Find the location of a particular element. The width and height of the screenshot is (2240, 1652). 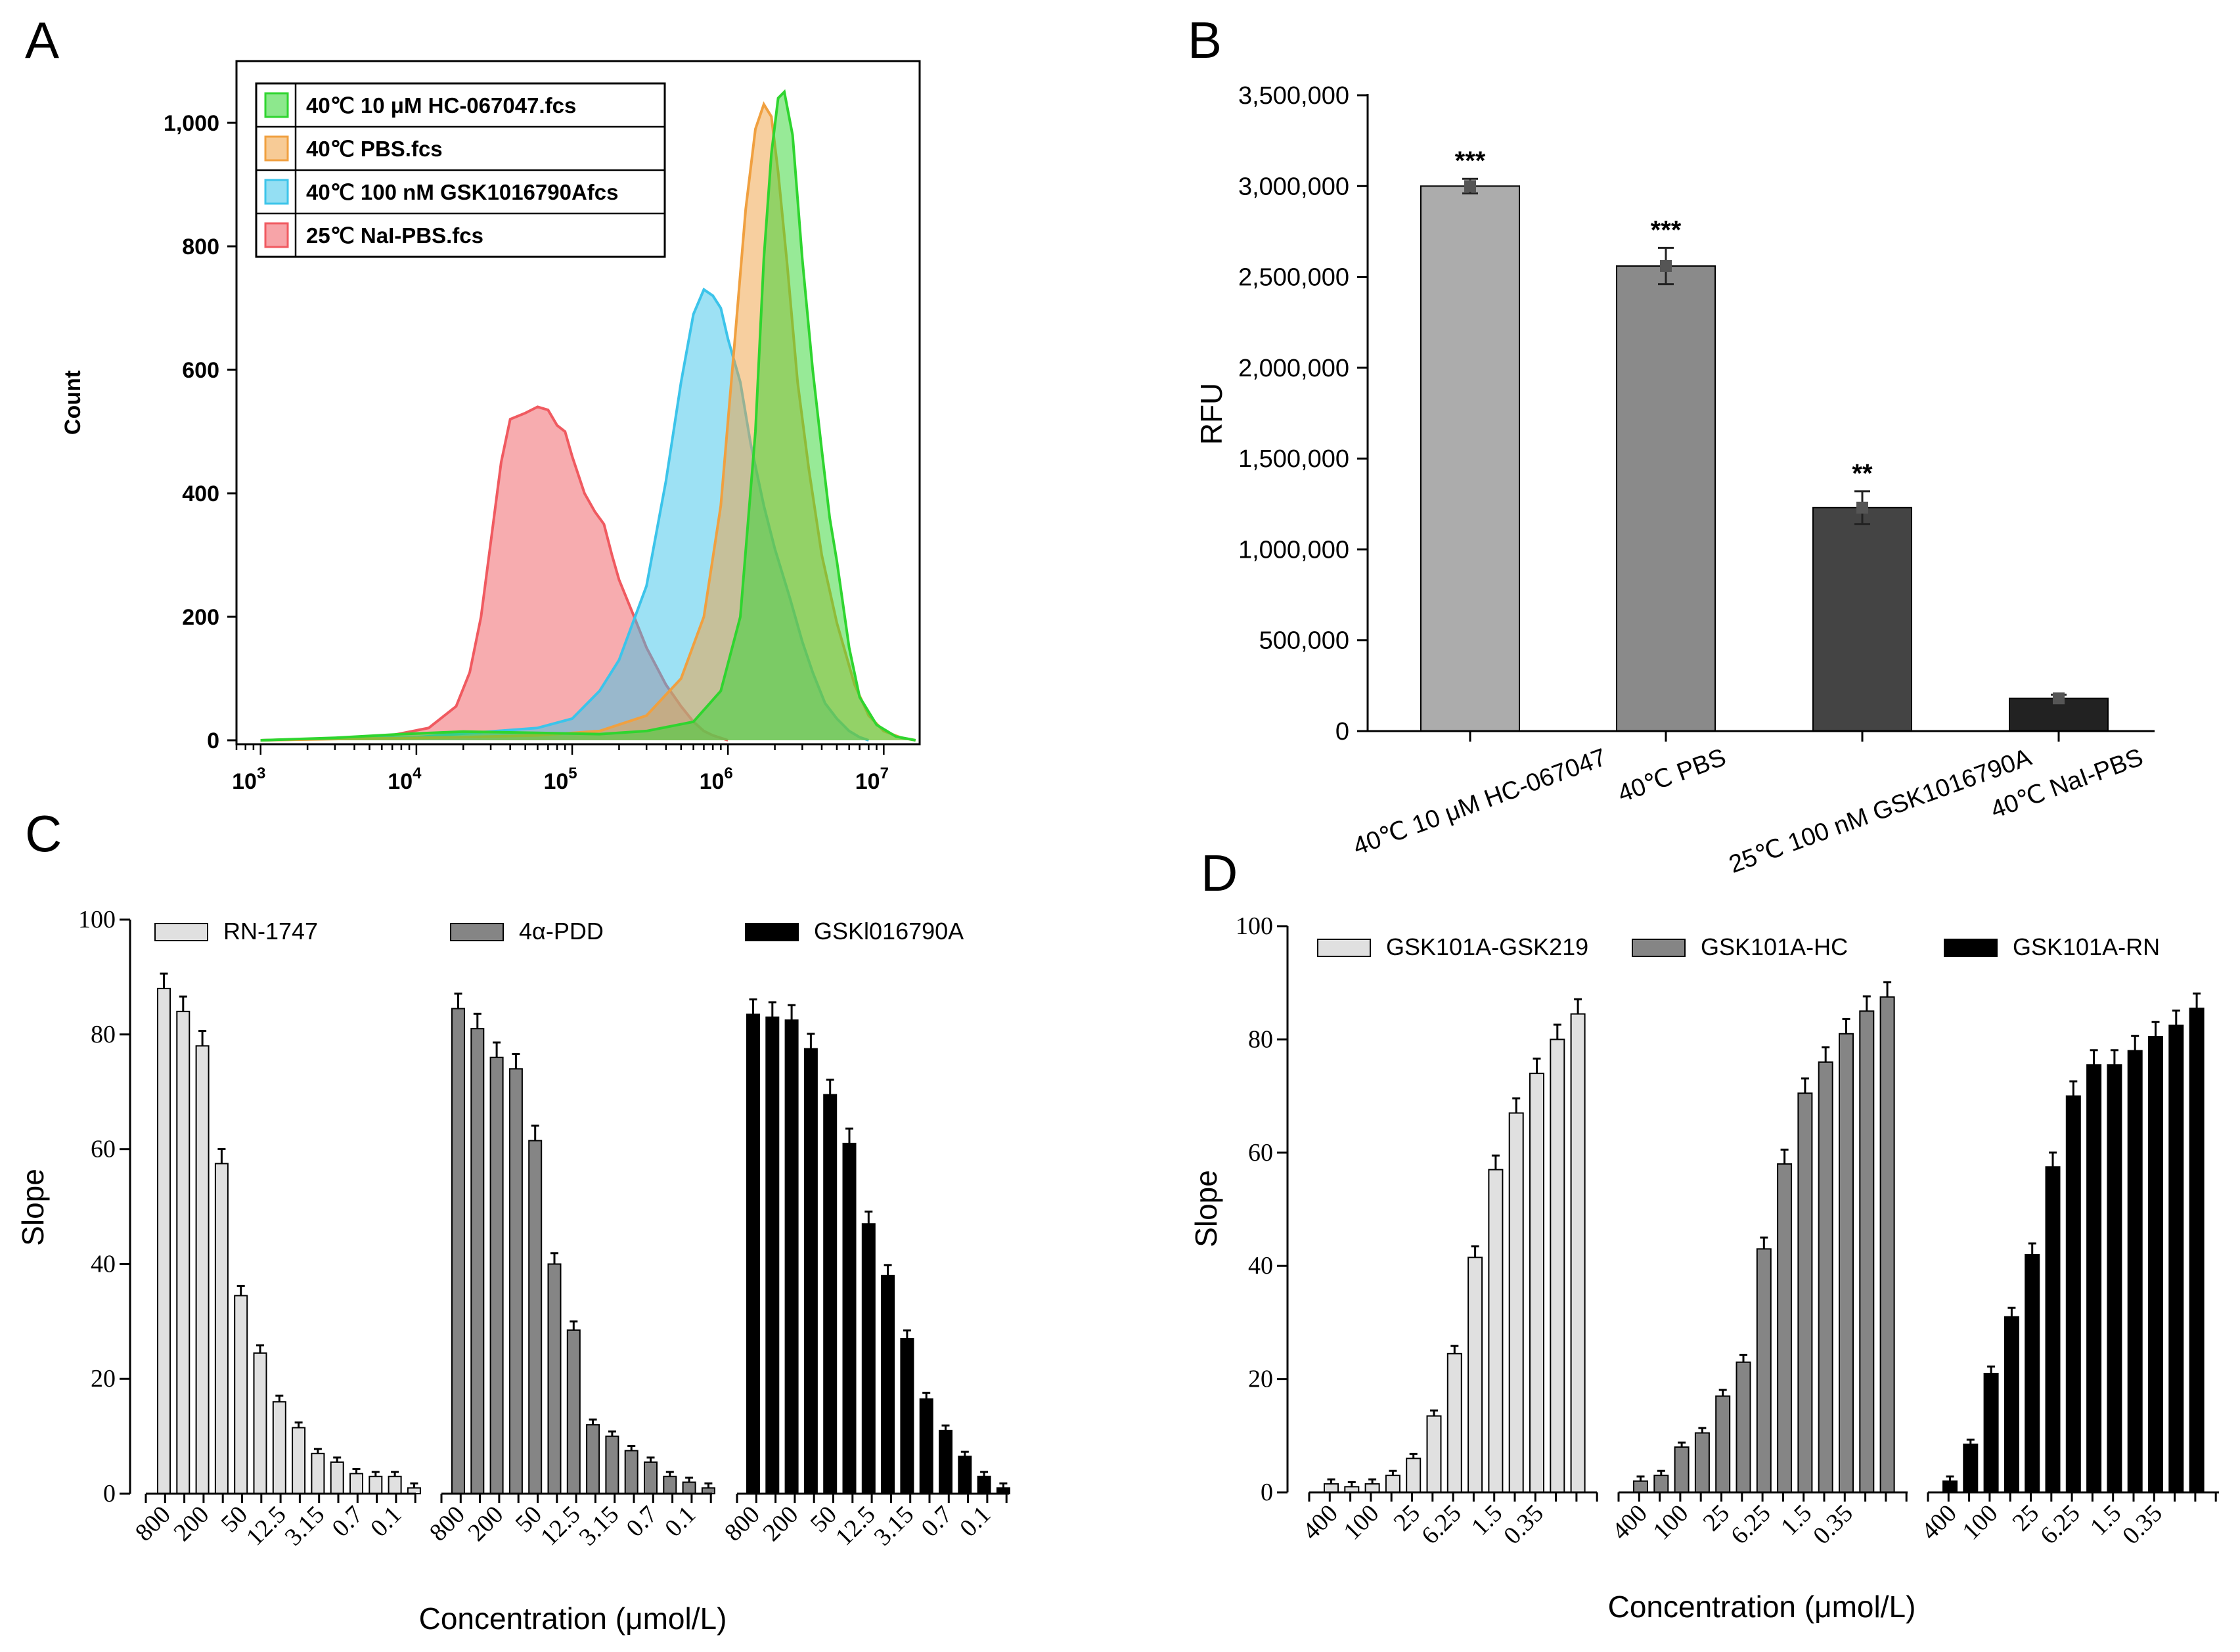

panel-letter-c: C is located at coordinates (43, 833).